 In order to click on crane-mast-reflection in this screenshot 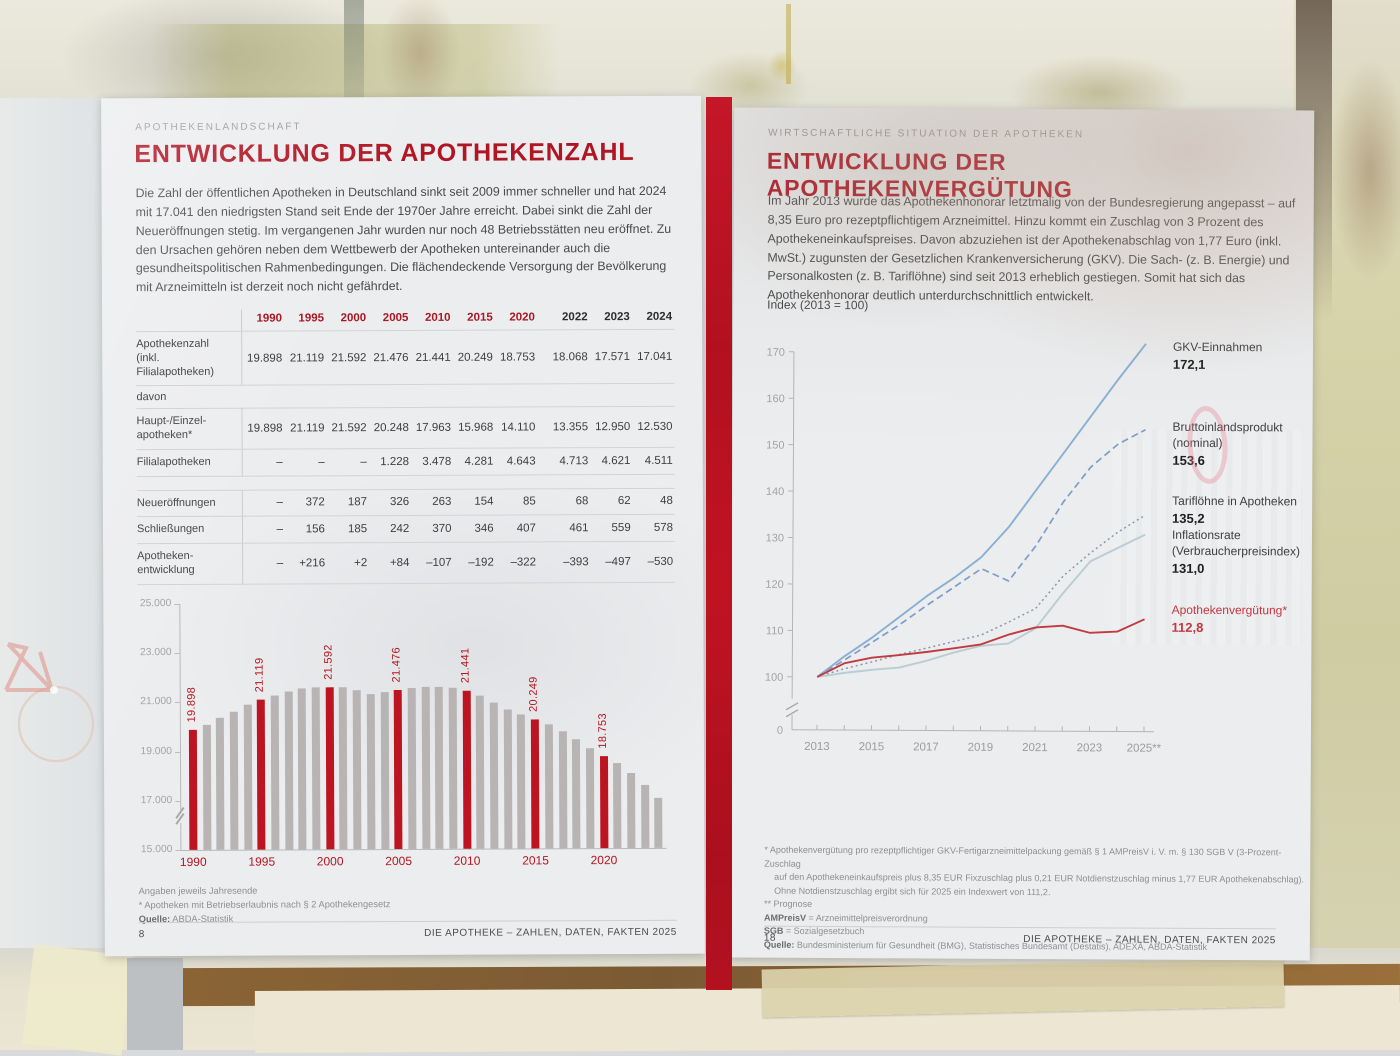, I will do `click(788, 44)`.